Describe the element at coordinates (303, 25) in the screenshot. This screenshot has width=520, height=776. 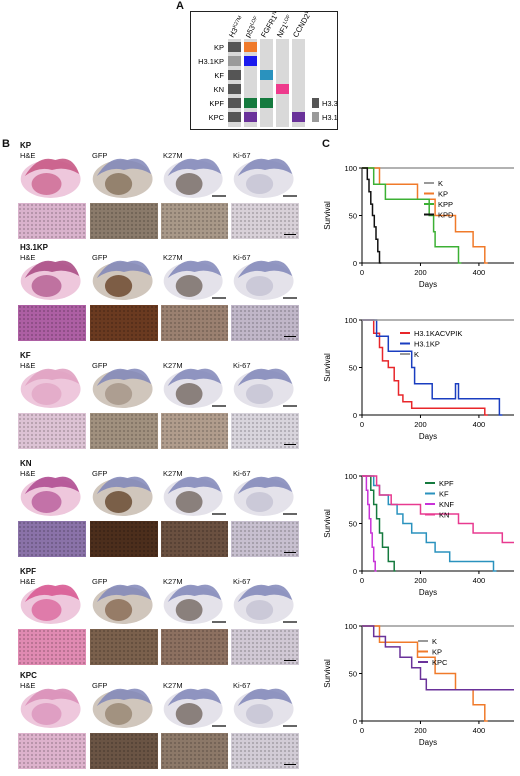
I see `matrix-column-header: CCND2WT` at that location.